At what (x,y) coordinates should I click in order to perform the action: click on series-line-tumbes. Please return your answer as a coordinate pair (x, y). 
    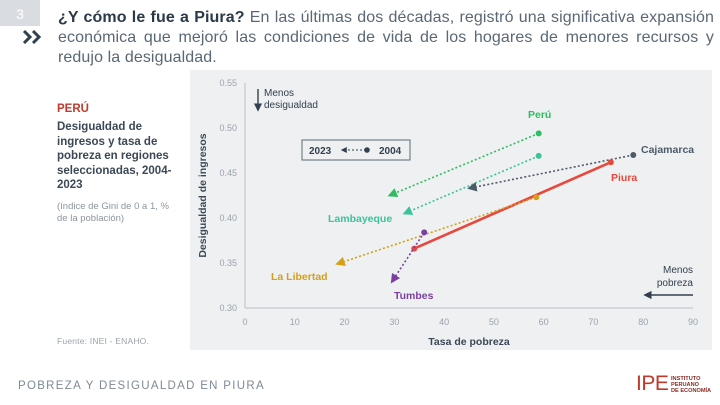
    Looking at the image, I should click on (407, 257).